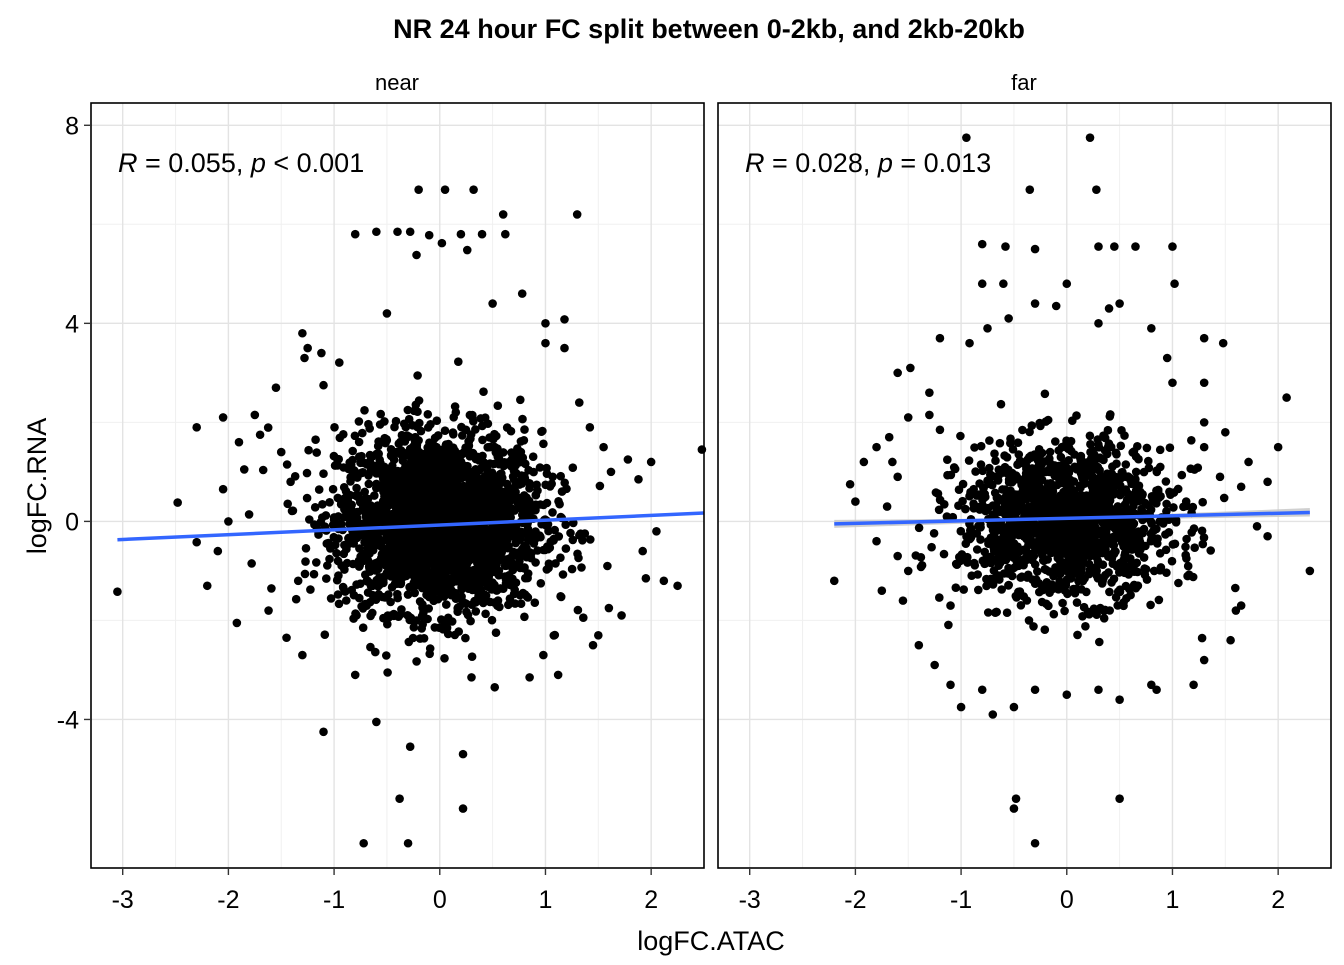 This screenshot has width=1344, height=965. Describe the element at coordinates (821, 163) in the screenshot. I see `panel-far-r-value: = 0.028,` at that location.